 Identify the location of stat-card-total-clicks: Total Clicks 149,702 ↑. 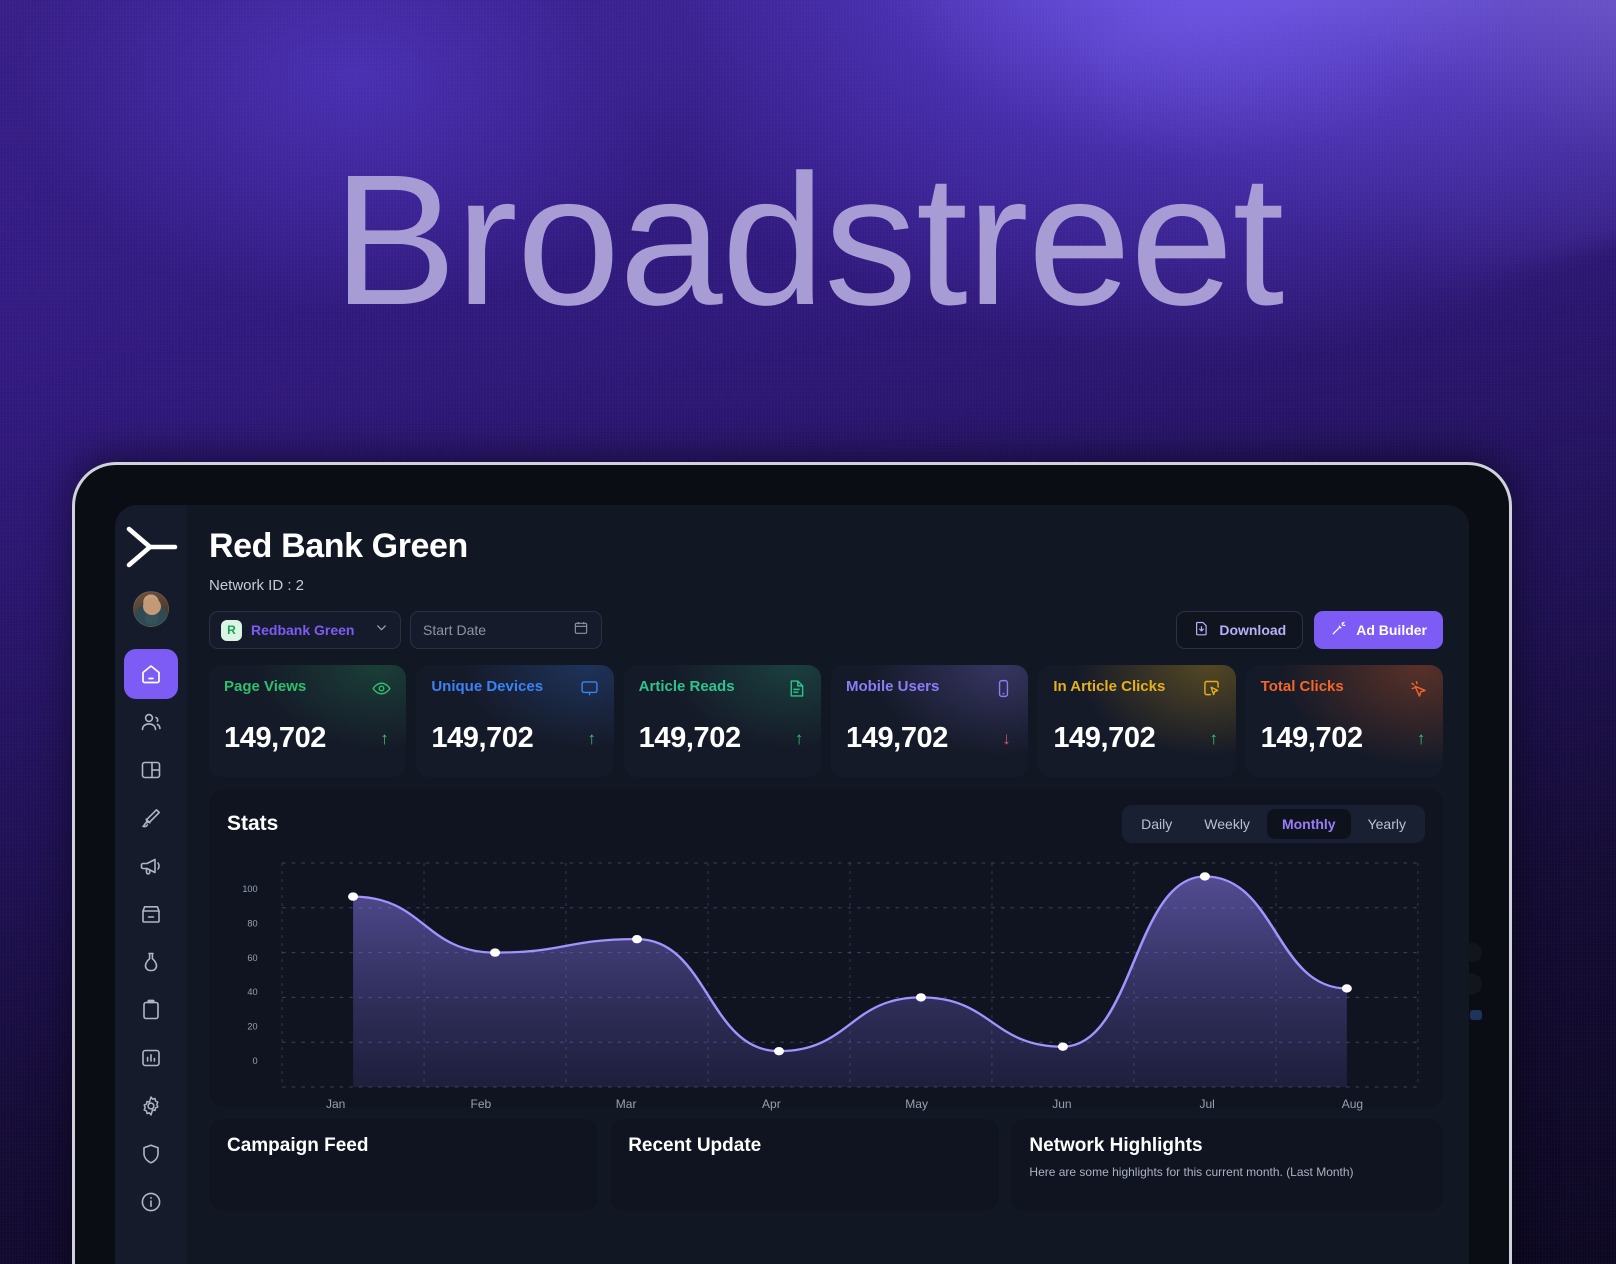
(1344, 721).